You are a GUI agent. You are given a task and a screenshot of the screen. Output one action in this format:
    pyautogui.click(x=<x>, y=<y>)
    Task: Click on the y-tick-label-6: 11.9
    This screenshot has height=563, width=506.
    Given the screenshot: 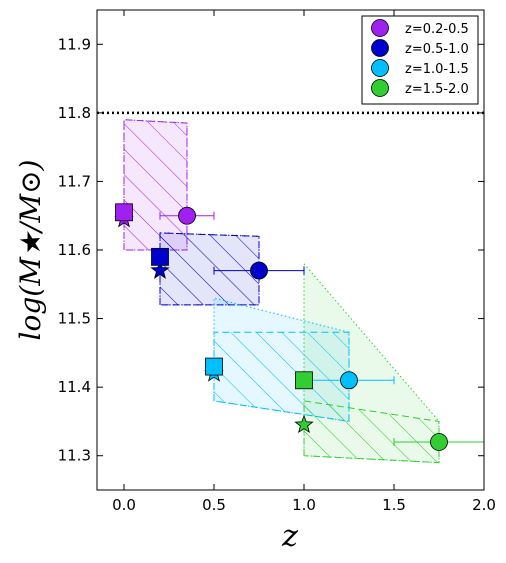 What is the action you would take?
    pyautogui.click(x=74, y=44)
    